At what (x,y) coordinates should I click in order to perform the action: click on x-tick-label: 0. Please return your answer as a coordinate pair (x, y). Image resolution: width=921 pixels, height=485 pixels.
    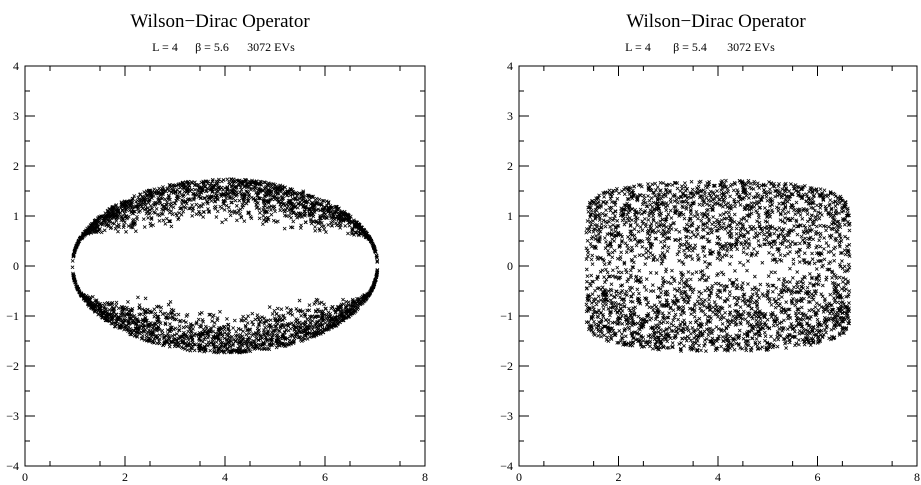
    Looking at the image, I should click on (25, 477).